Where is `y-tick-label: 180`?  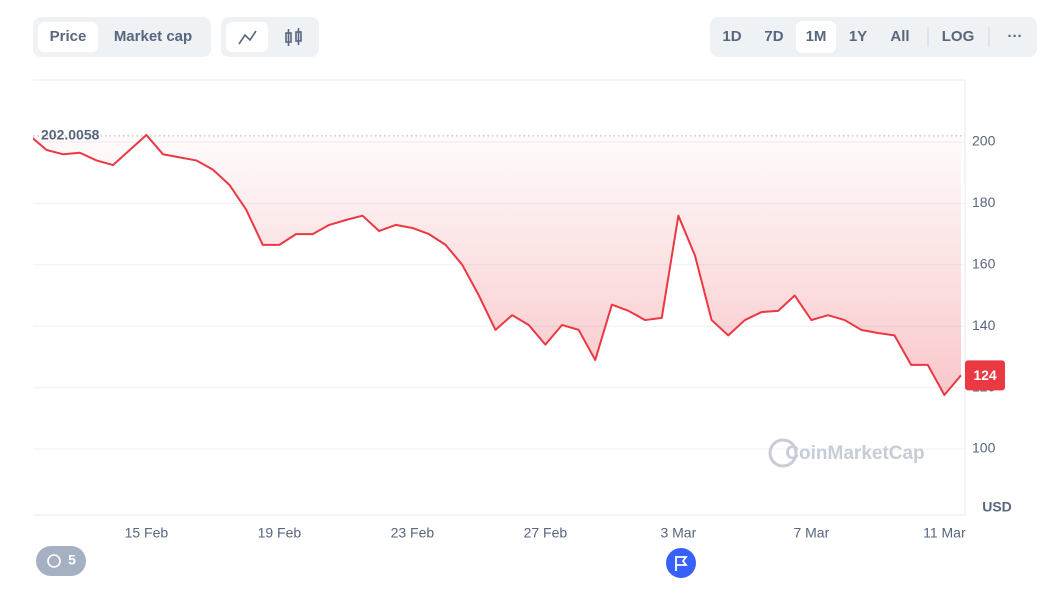
y-tick-label: 180 is located at coordinates (984, 202).